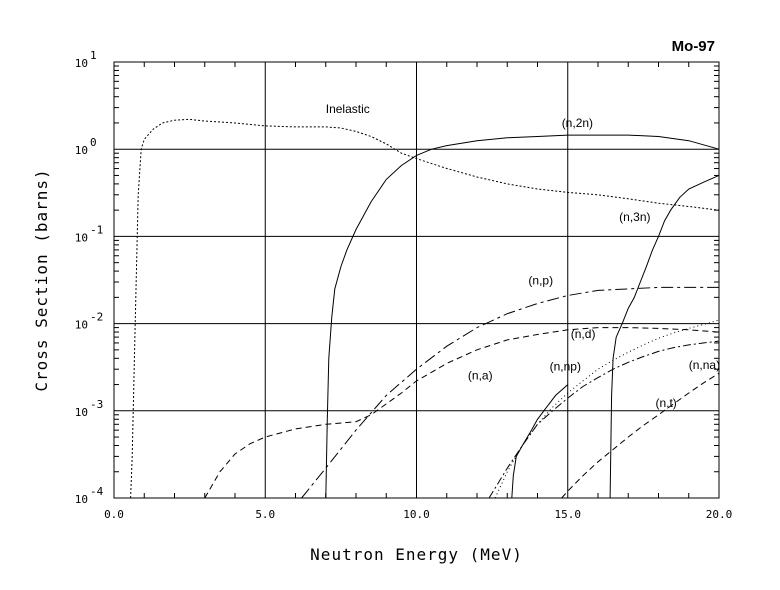 The height and width of the screenshot is (590, 780). Describe the element at coordinates (583, 334) in the screenshot. I see `curve-label-n-d: (n,d)` at that location.